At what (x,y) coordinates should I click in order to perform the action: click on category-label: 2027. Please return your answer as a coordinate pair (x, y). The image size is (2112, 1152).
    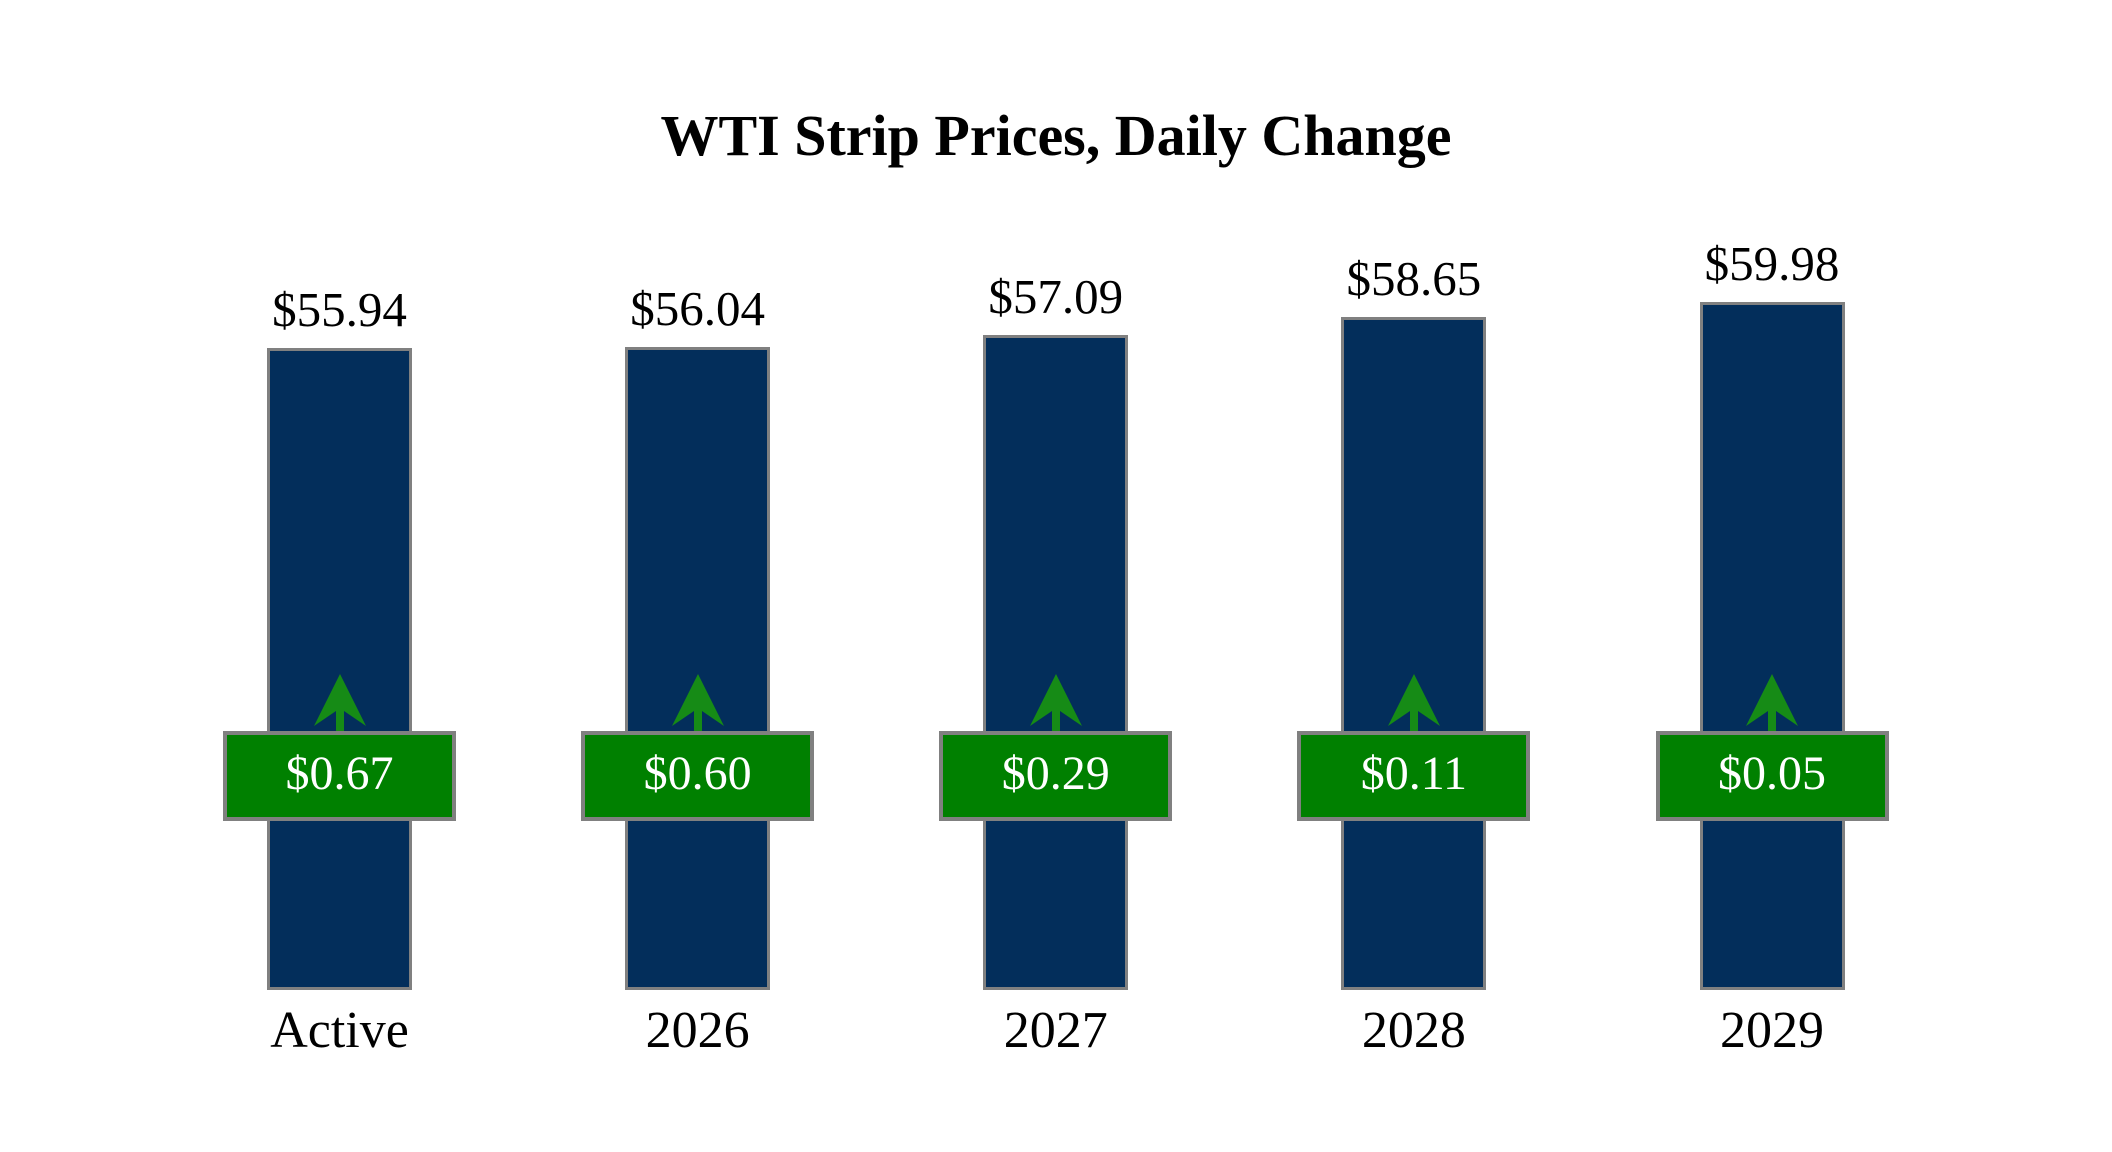
    Looking at the image, I should click on (1055, 1030).